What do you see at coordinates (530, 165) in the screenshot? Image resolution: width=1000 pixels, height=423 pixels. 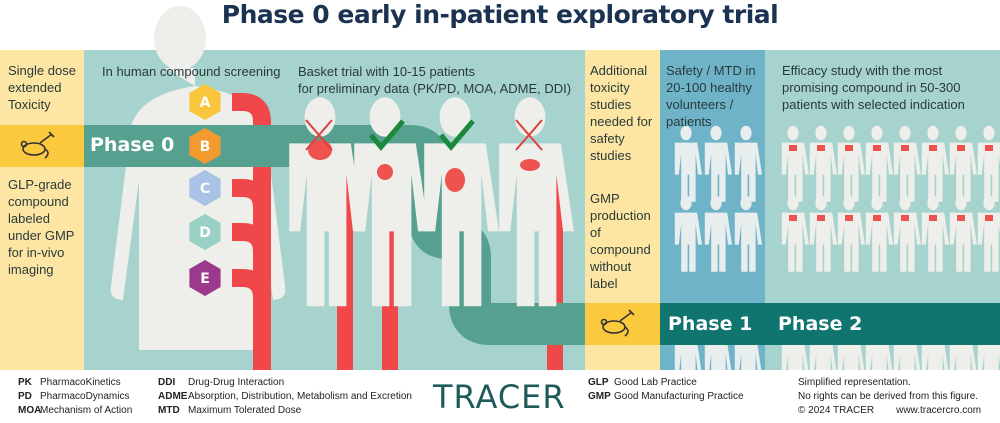 I see `liver-icon` at bounding box center [530, 165].